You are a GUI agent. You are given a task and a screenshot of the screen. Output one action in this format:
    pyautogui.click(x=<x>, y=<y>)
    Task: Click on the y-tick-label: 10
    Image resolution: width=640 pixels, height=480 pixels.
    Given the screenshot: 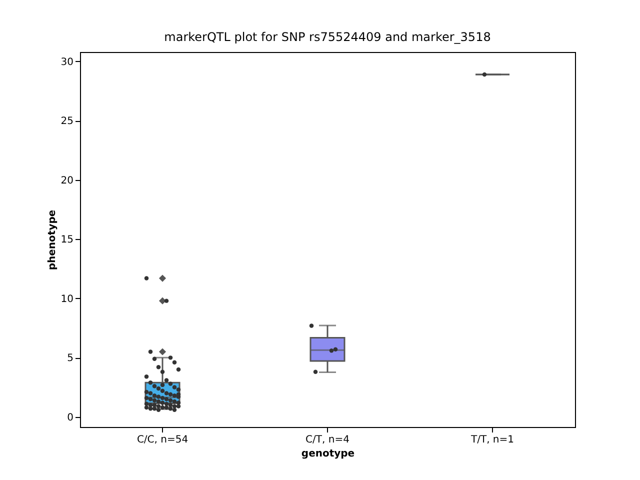 What is the action you would take?
    pyautogui.click(x=67, y=299)
    